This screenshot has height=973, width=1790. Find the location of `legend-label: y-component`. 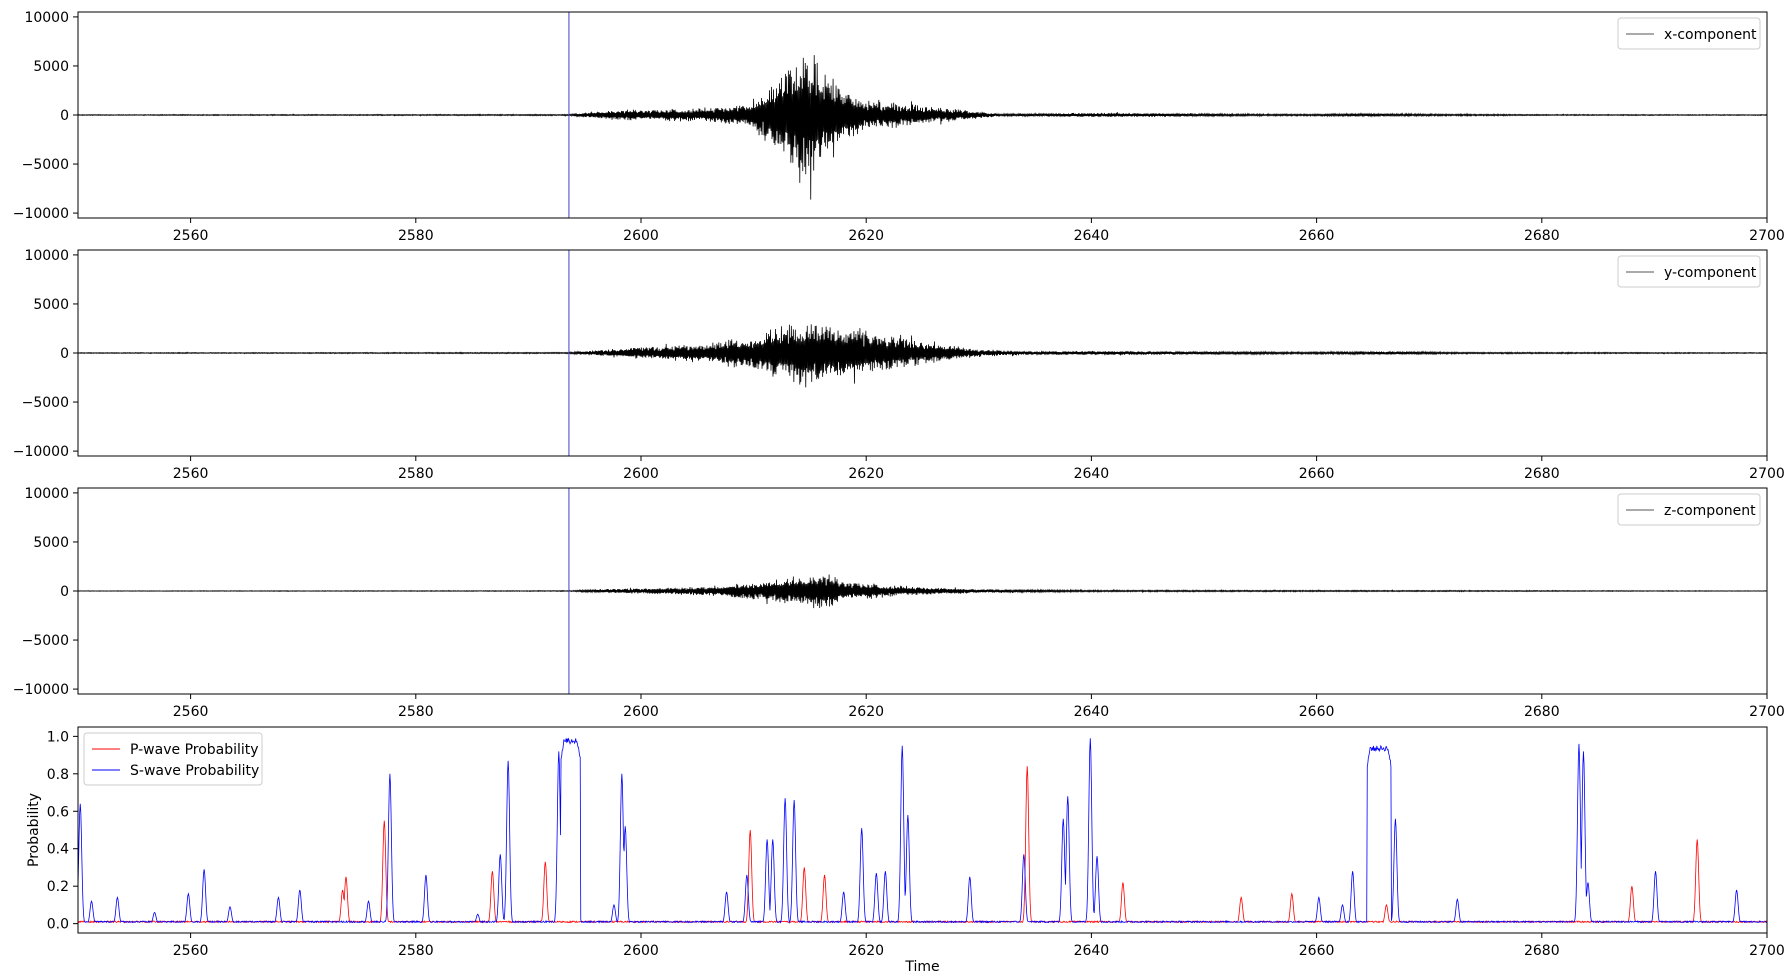

legend-label: y-component is located at coordinates (1710, 273).